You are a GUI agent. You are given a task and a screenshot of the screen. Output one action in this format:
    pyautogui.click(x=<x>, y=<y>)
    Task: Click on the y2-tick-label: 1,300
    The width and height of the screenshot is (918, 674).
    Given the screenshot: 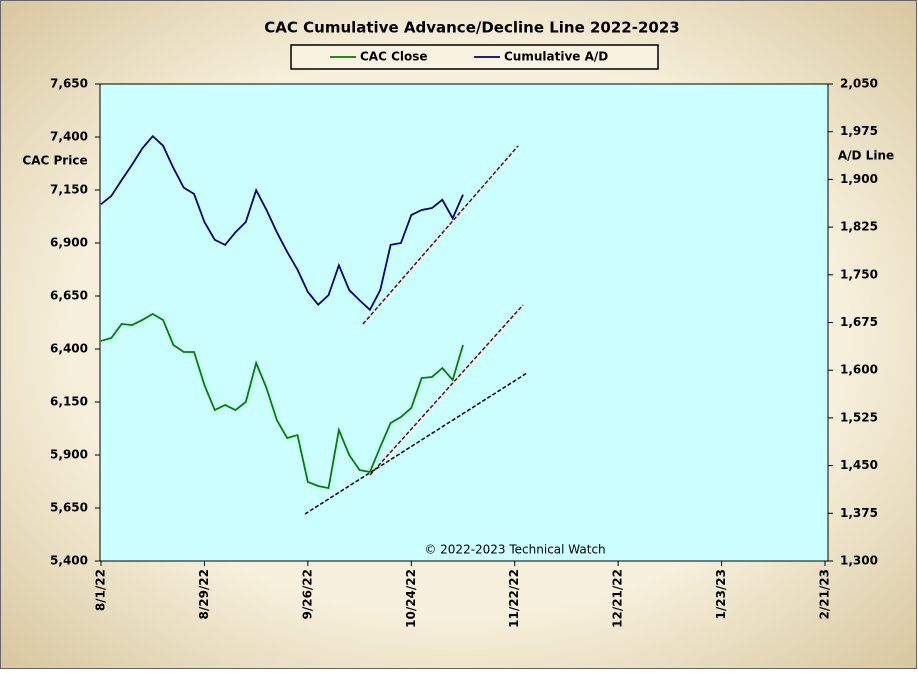 What is the action you would take?
    pyautogui.click(x=859, y=561)
    